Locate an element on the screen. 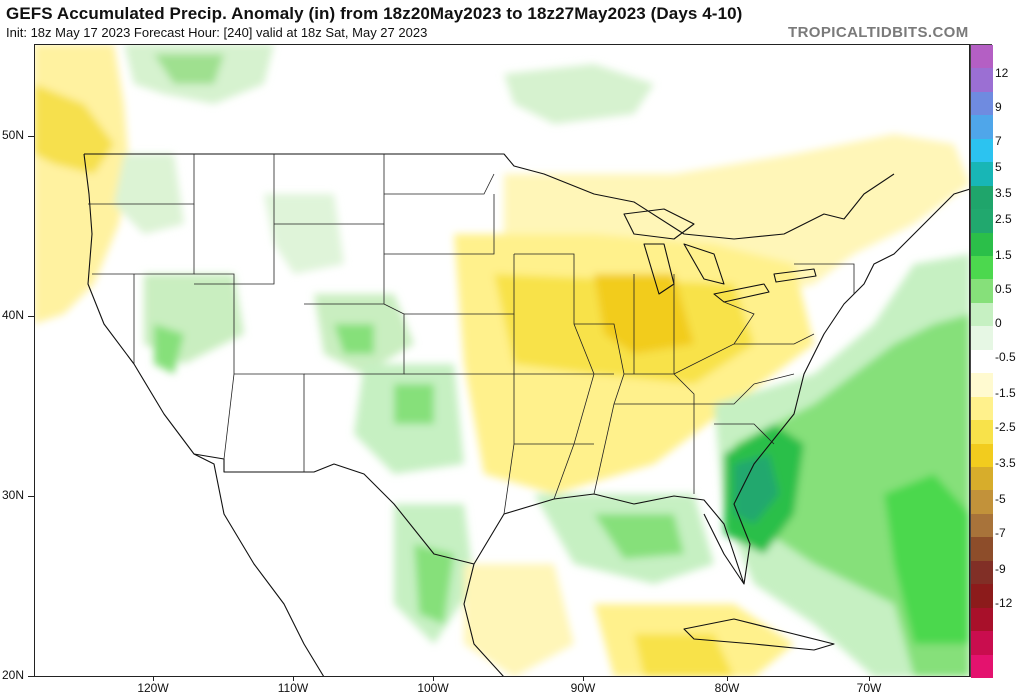 This screenshot has height=696, width=1024. colorbar-label: 1.5 is located at coordinates (1003, 255).